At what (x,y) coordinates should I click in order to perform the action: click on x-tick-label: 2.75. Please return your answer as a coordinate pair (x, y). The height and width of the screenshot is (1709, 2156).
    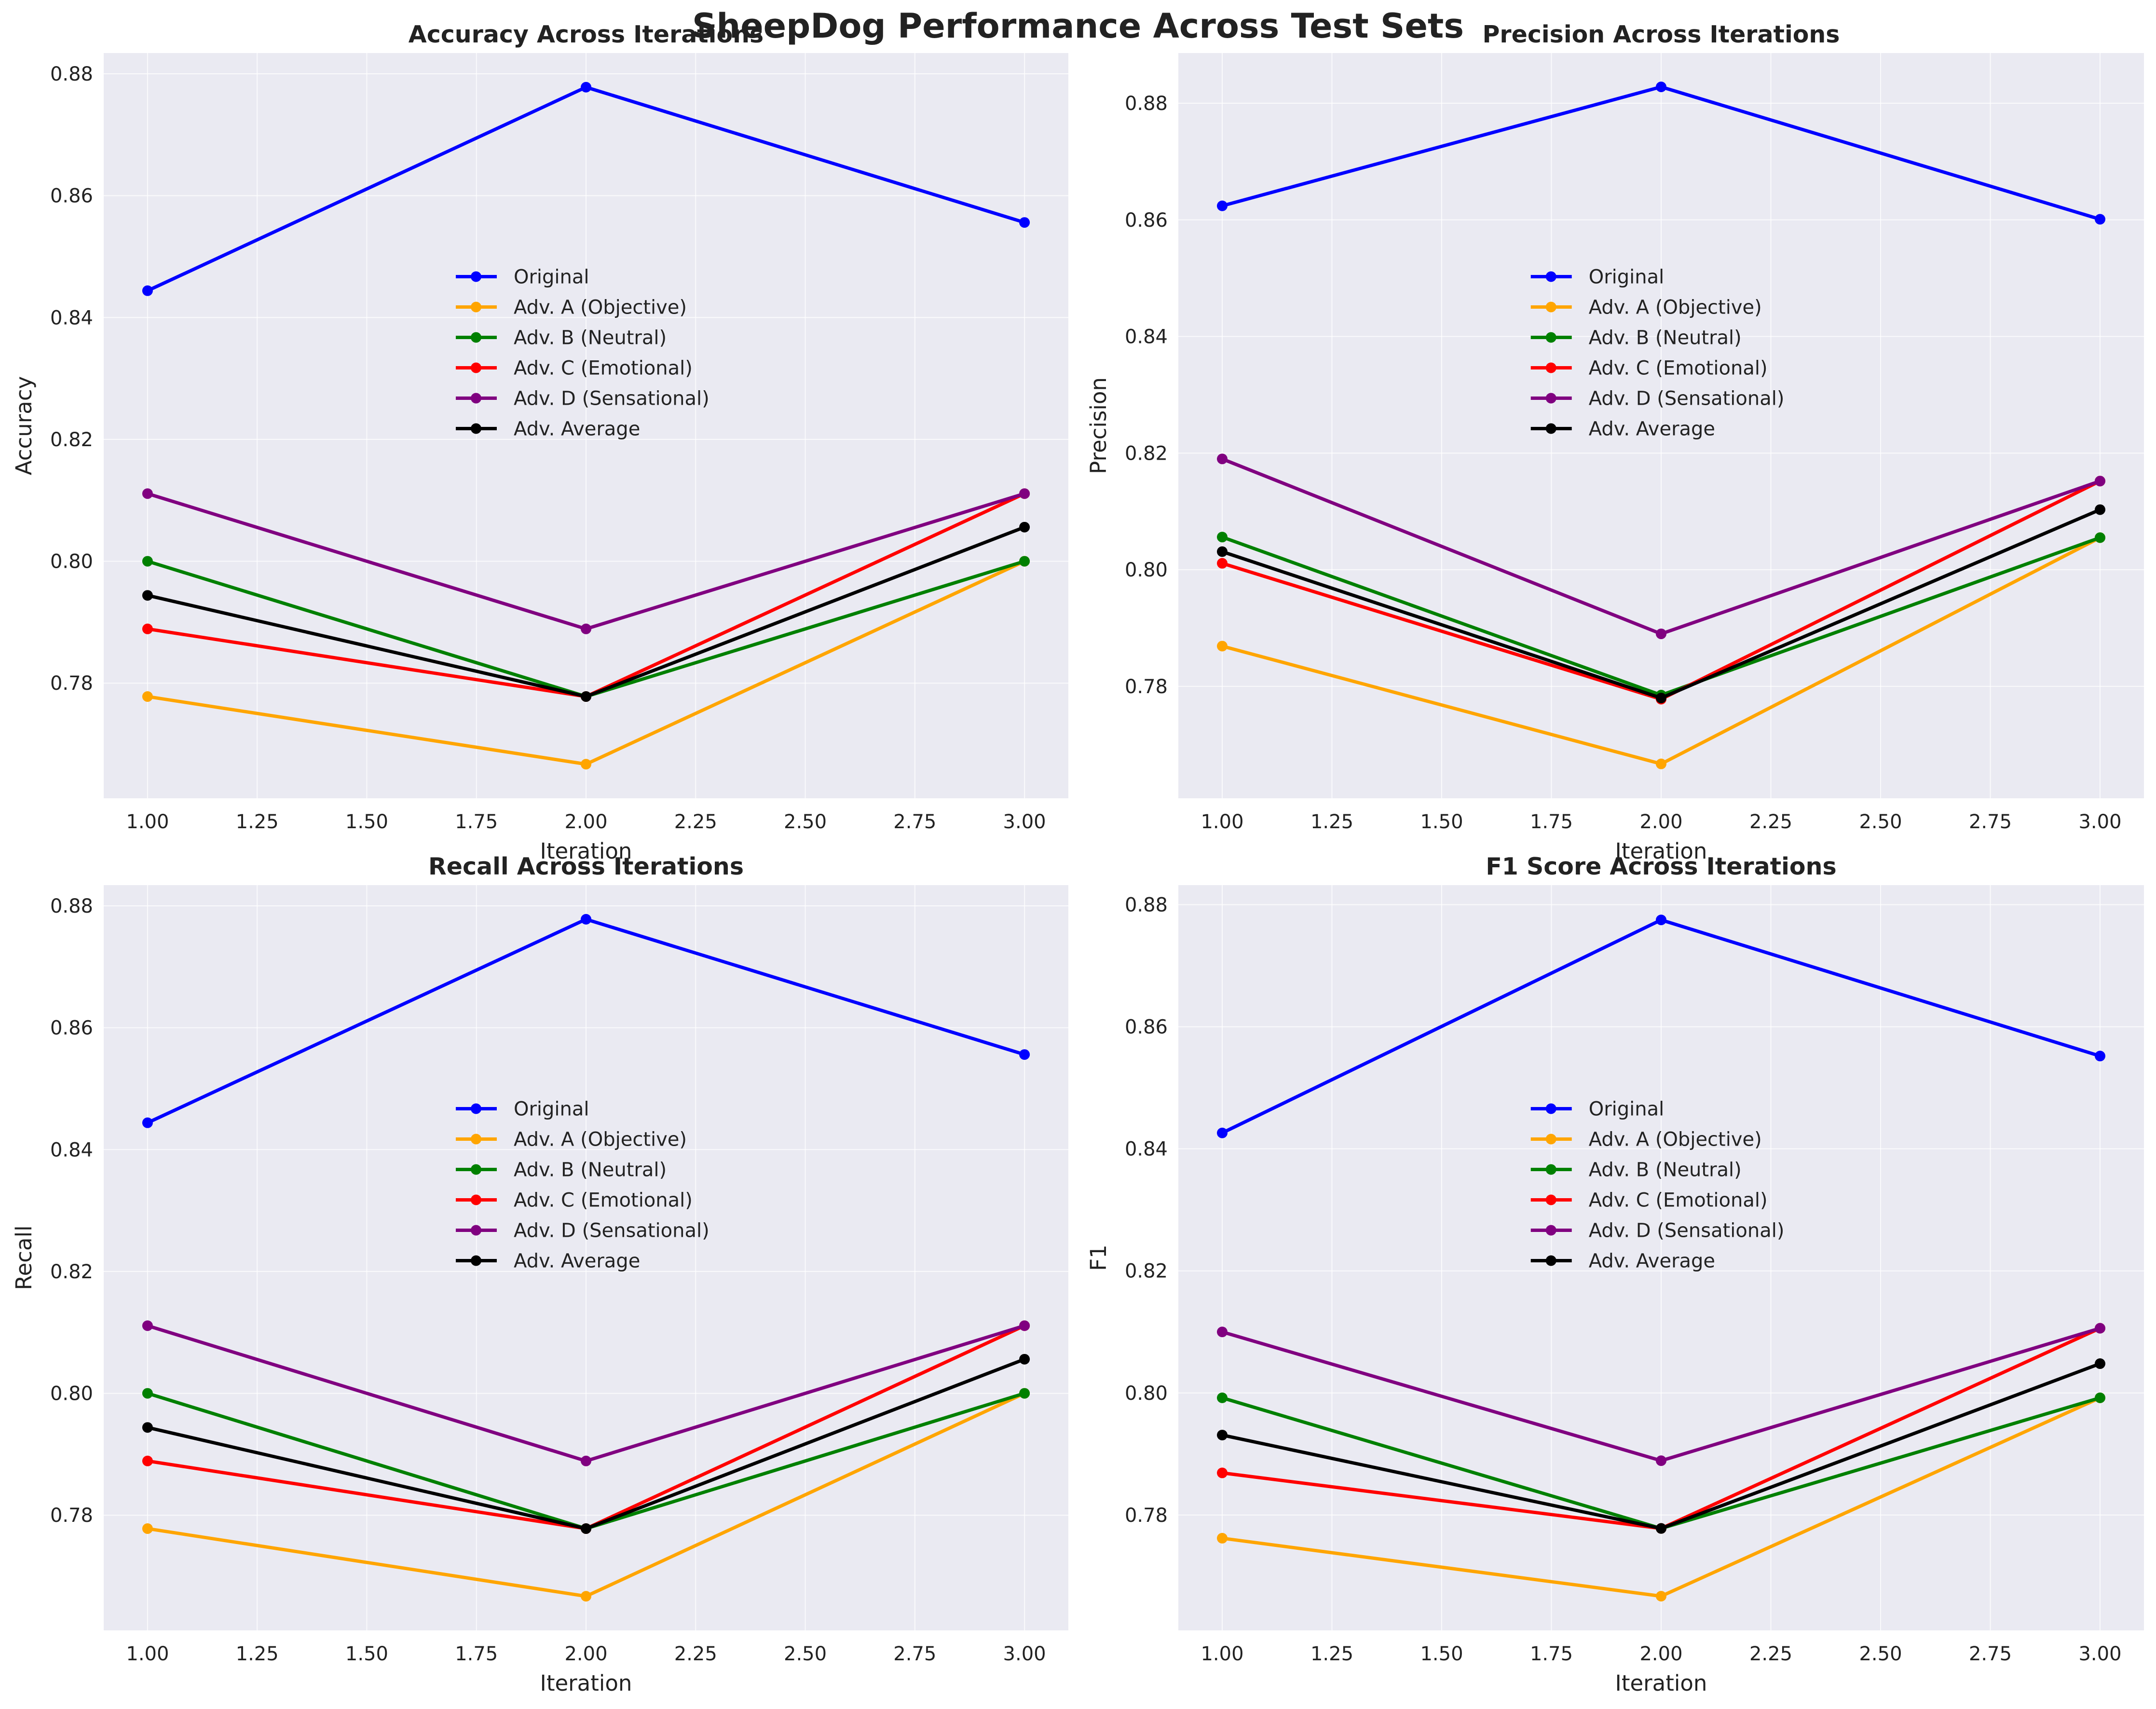
    Looking at the image, I should click on (1990, 822).